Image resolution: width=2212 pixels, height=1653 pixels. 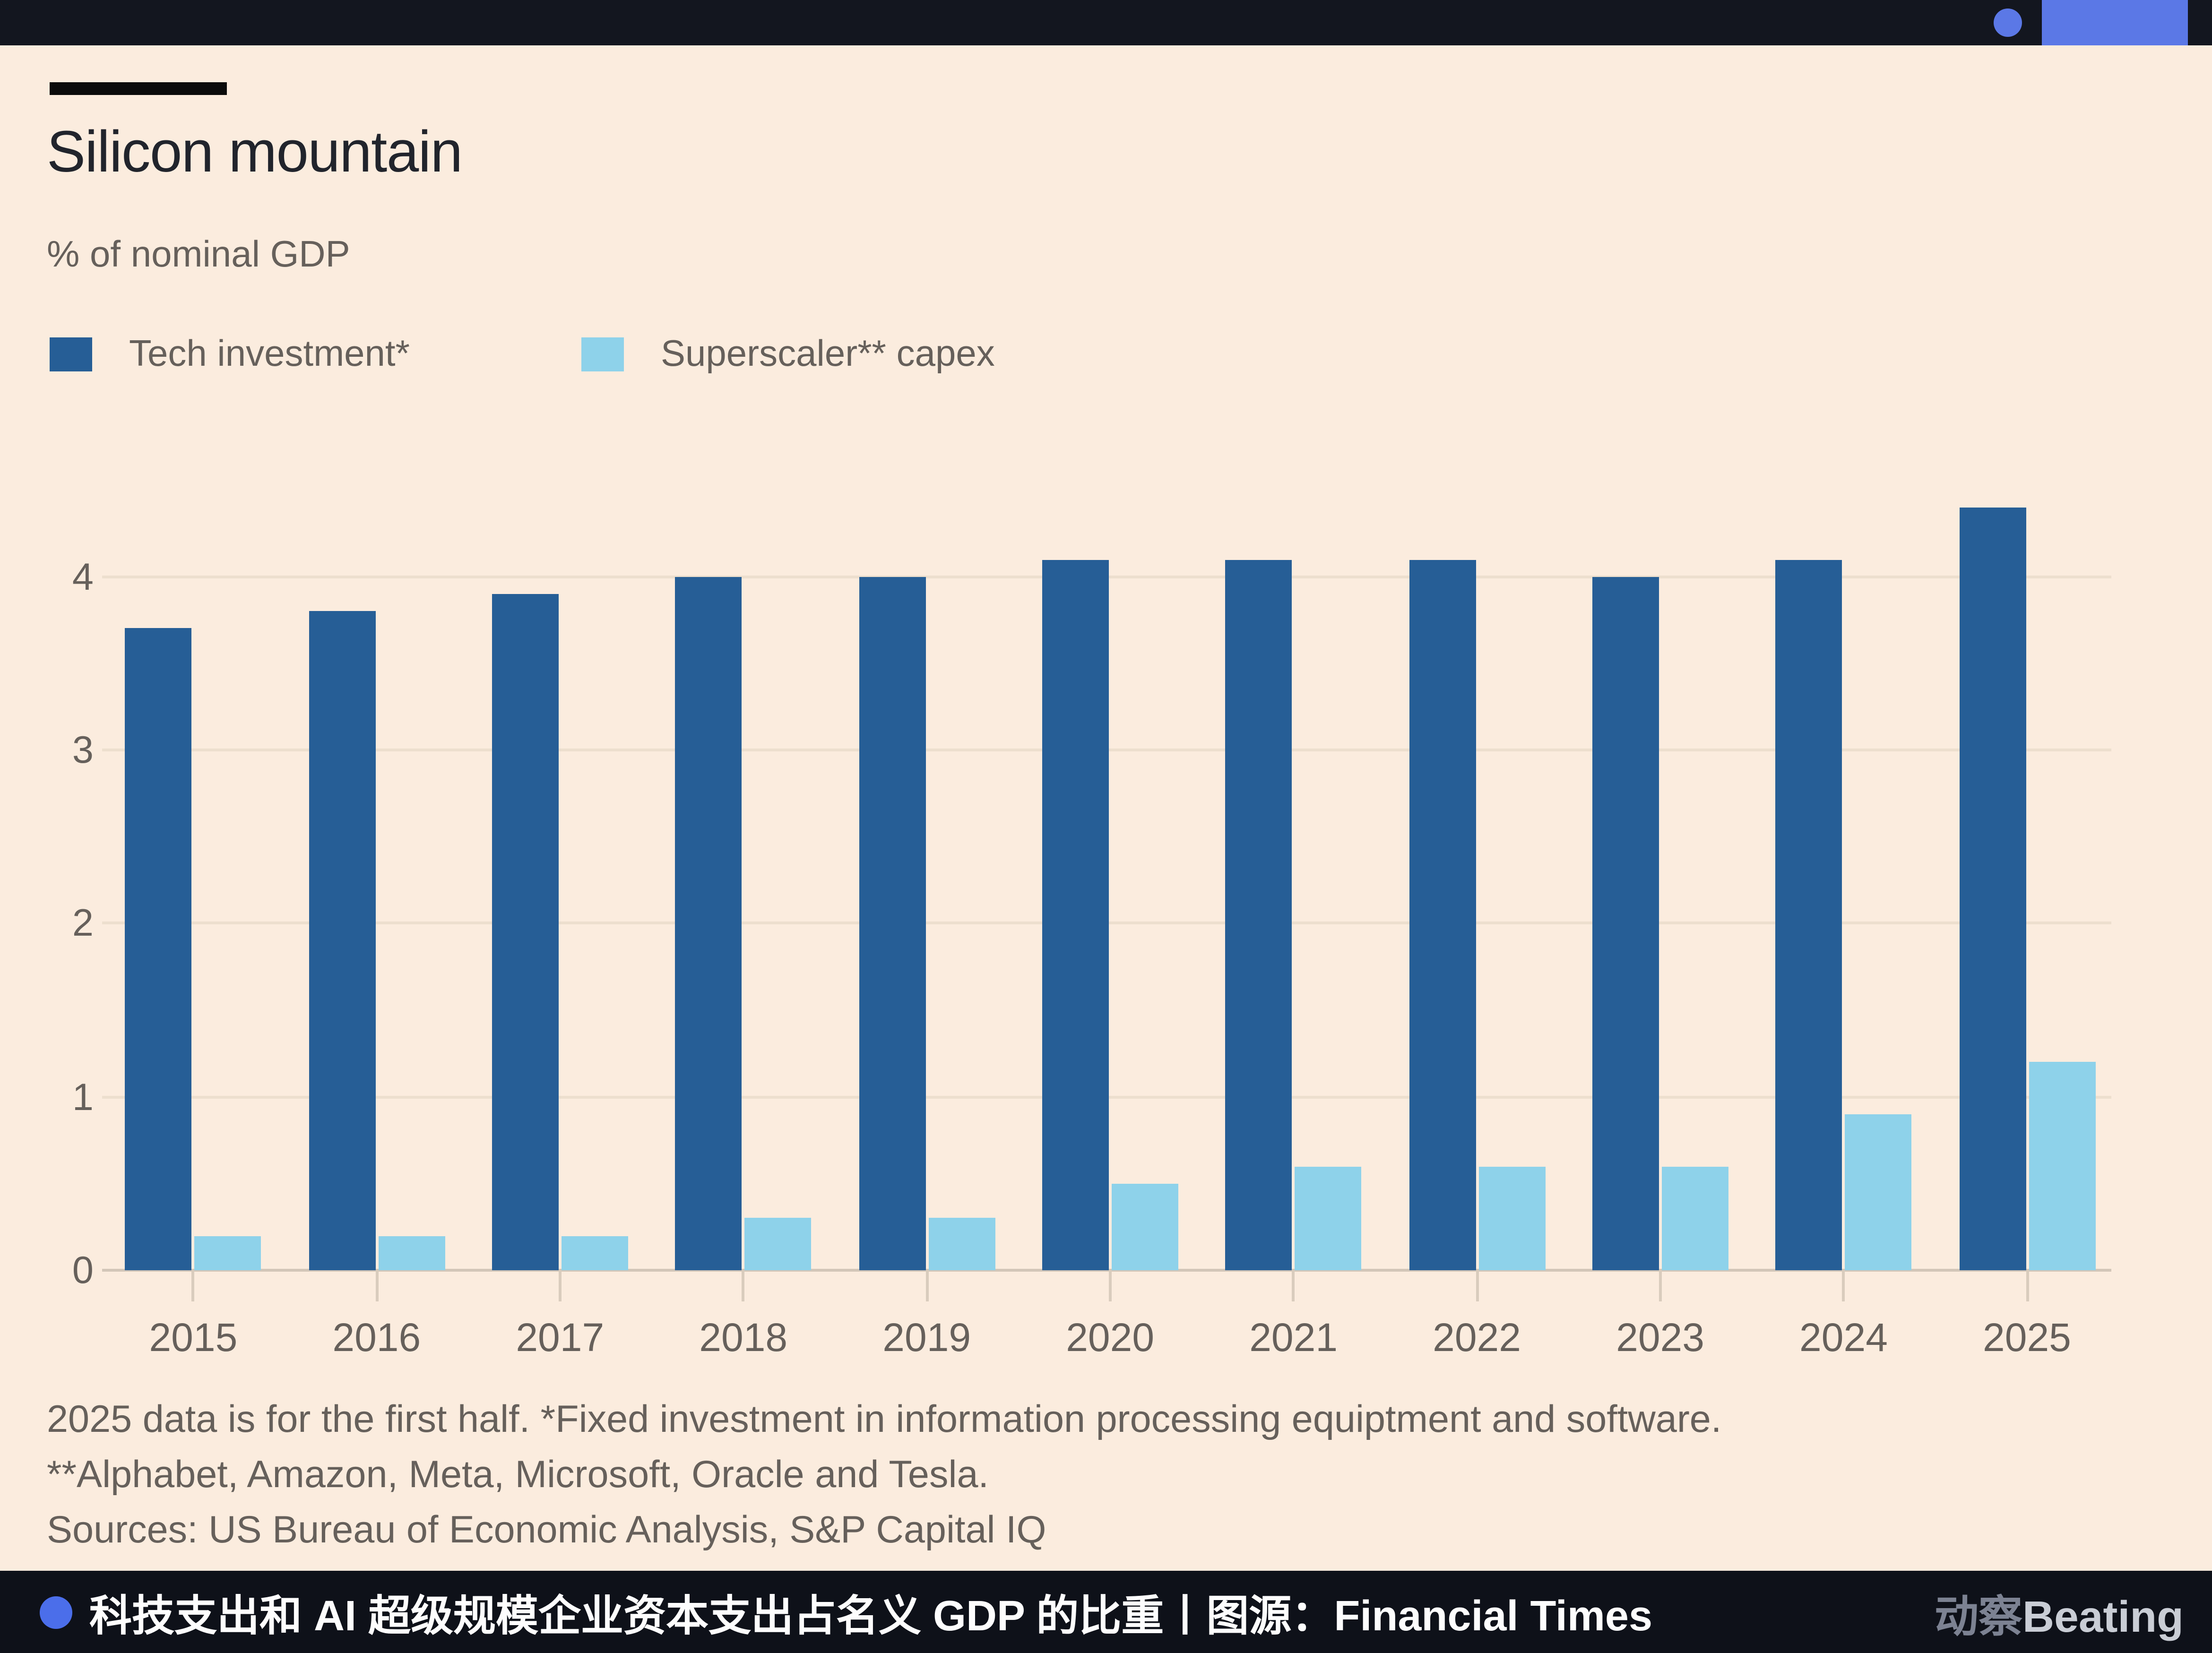 I want to click on x-axis-label-2024: 2024, so click(x=1843, y=1338).